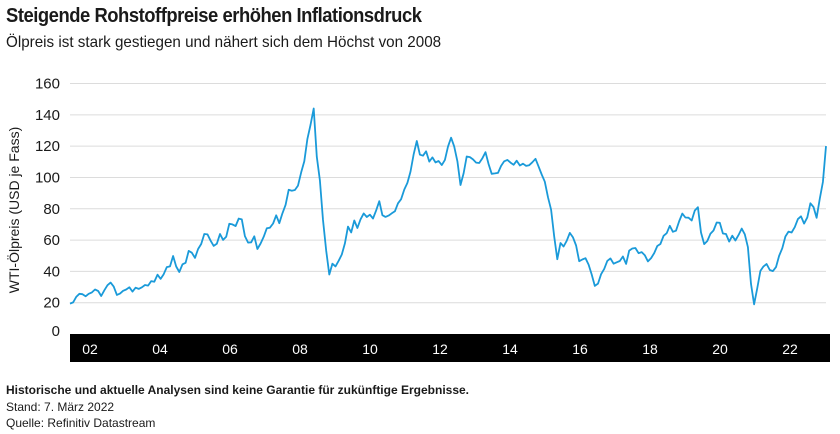  I want to click on y-tick-label: 160, so click(47, 84).